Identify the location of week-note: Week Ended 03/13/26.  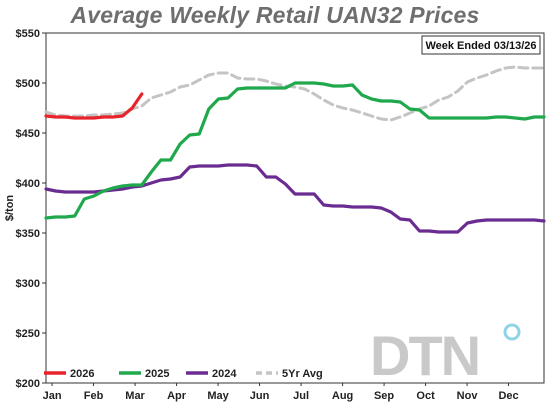
(481, 45).